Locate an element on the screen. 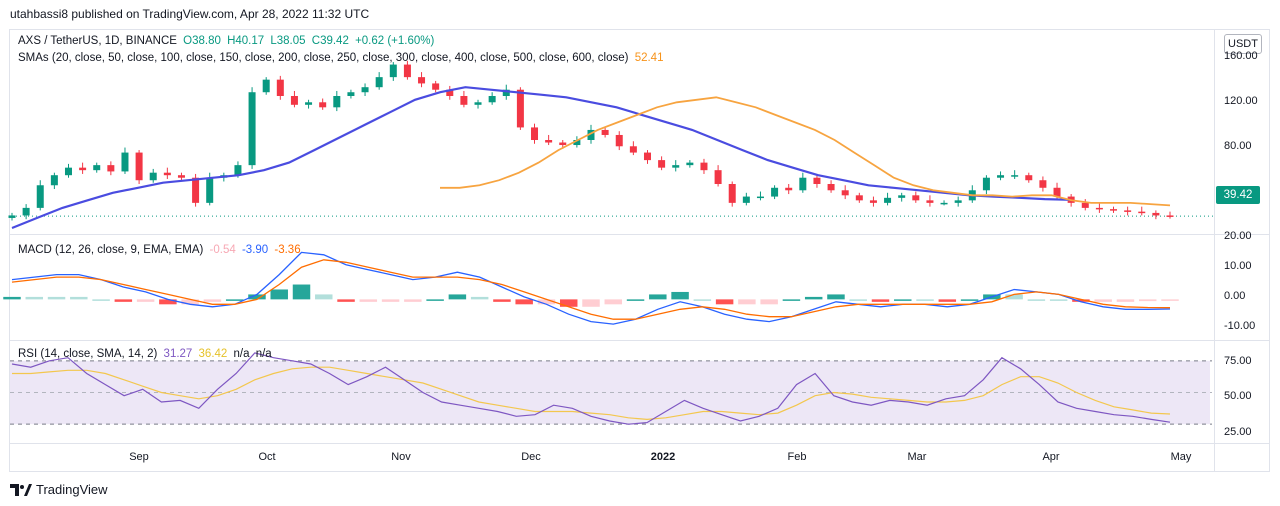  rsi-line is located at coordinates (591, 388).